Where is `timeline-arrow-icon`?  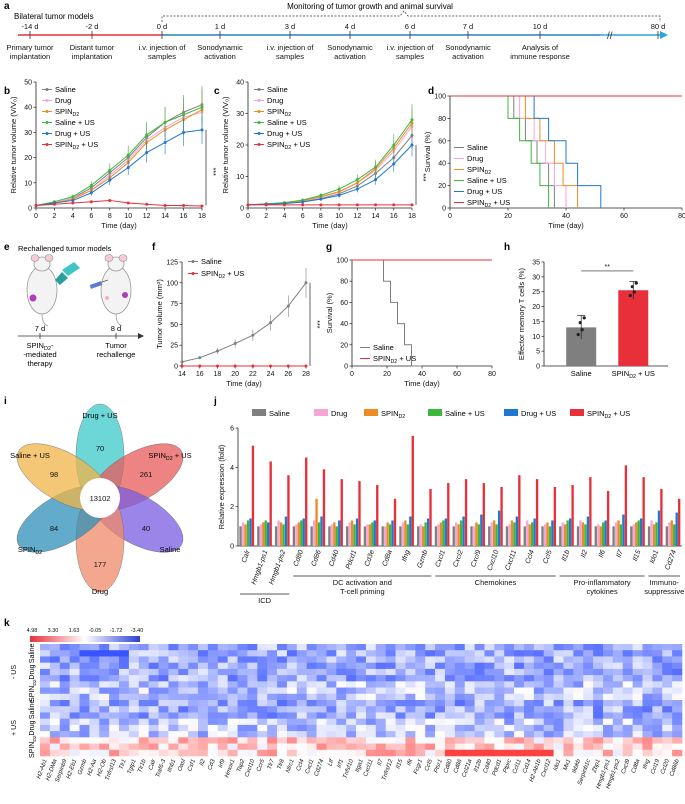 timeline-arrow-icon is located at coordinates (664, 35).